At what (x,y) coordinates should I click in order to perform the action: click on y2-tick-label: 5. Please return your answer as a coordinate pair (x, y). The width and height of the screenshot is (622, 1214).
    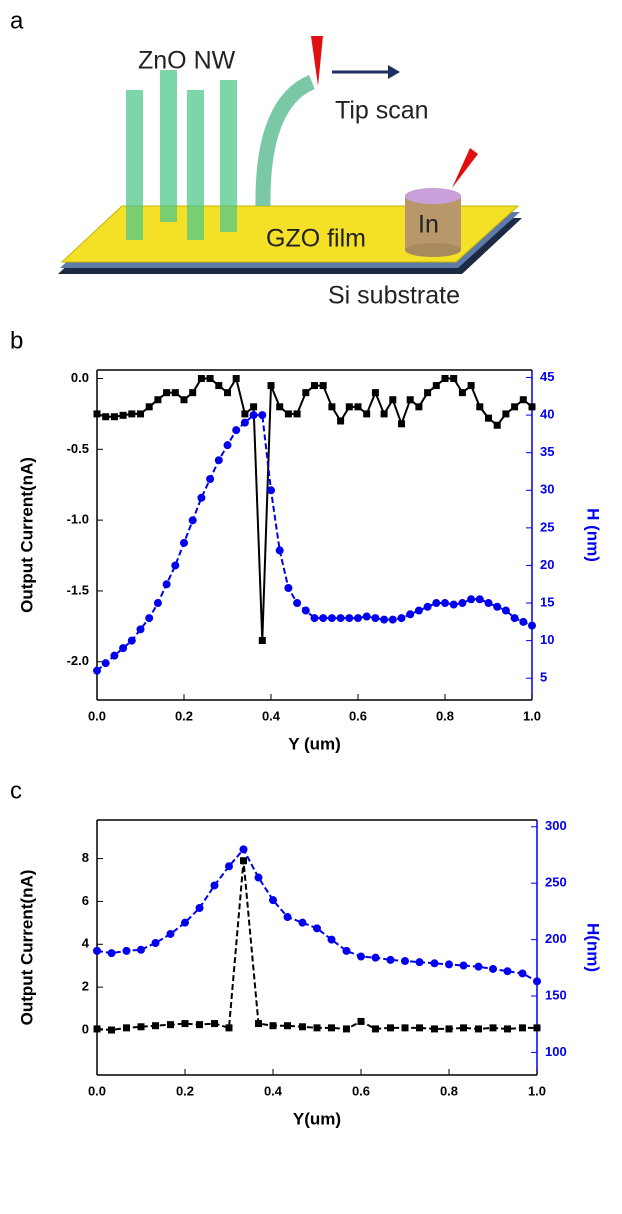
    Looking at the image, I should click on (543, 677).